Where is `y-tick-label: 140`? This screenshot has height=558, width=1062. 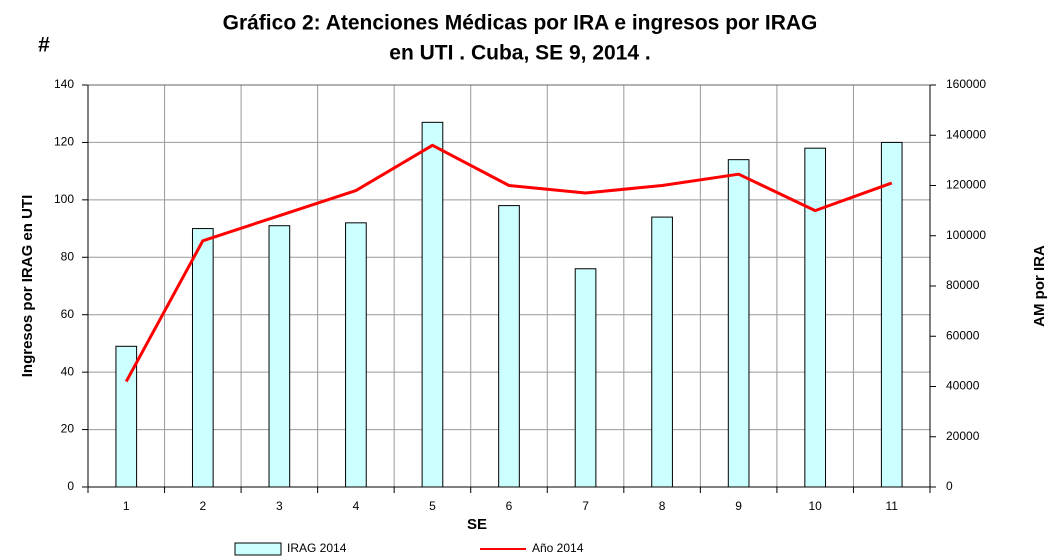
y-tick-label: 140 is located at coordinates (64, 84).